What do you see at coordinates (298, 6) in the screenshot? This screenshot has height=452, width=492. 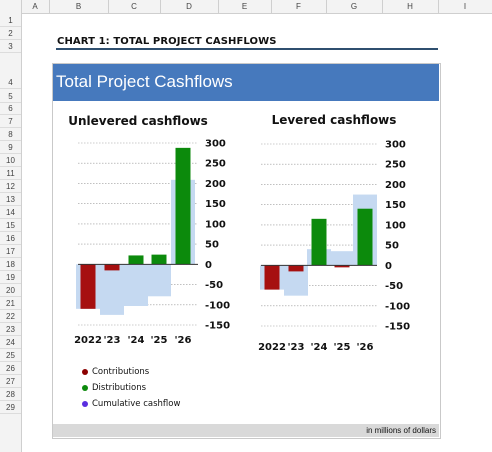 I see `column-header-F: F` at bounding box center [298, 6].